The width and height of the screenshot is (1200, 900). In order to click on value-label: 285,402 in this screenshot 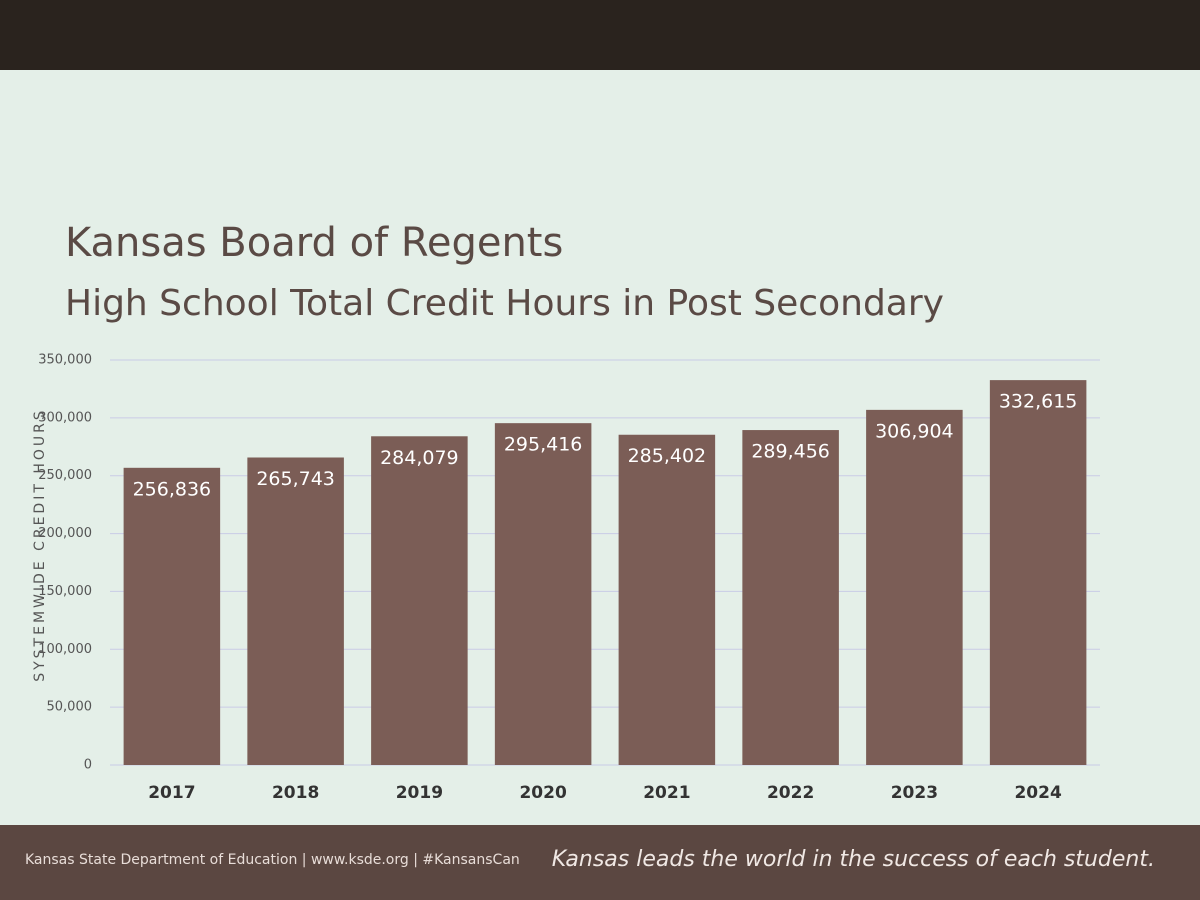, I will do `click(667, 456)`.